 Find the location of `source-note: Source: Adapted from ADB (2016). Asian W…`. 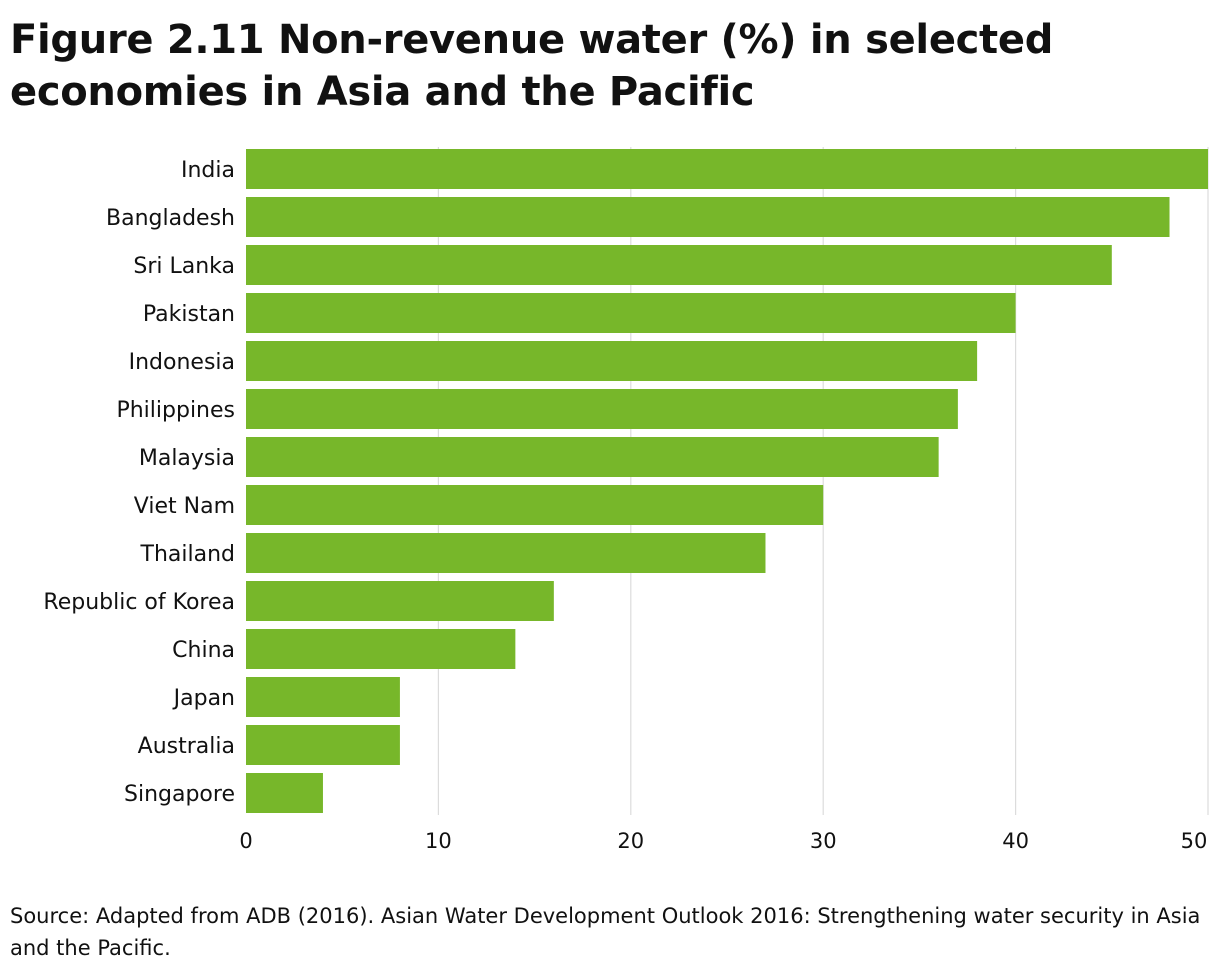

source-note: Source: Adapted from ADB (2016). Asian W… is located at coordinates (605, 932).